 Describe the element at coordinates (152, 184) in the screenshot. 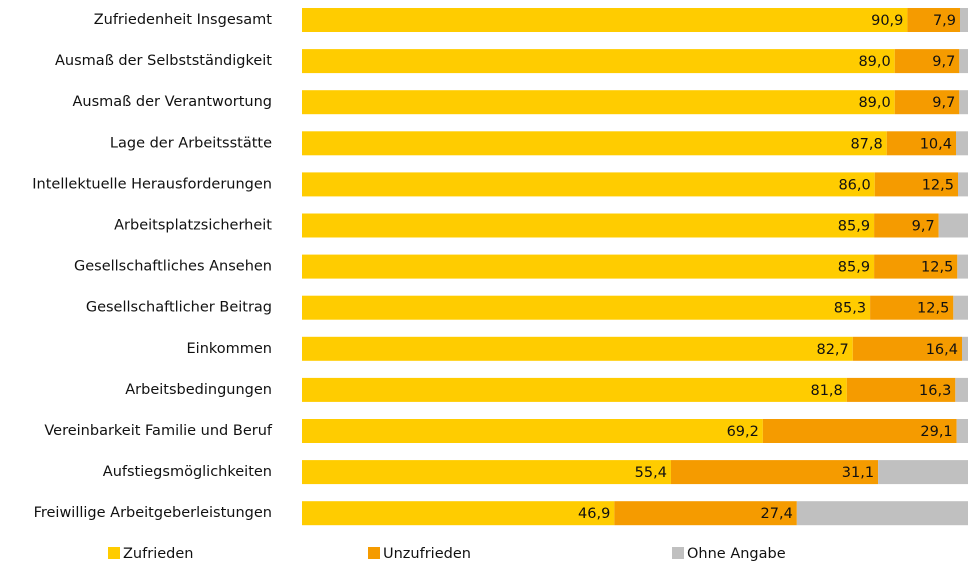

I see `category-label: Intellektuelle Herausforderungen` at that location.